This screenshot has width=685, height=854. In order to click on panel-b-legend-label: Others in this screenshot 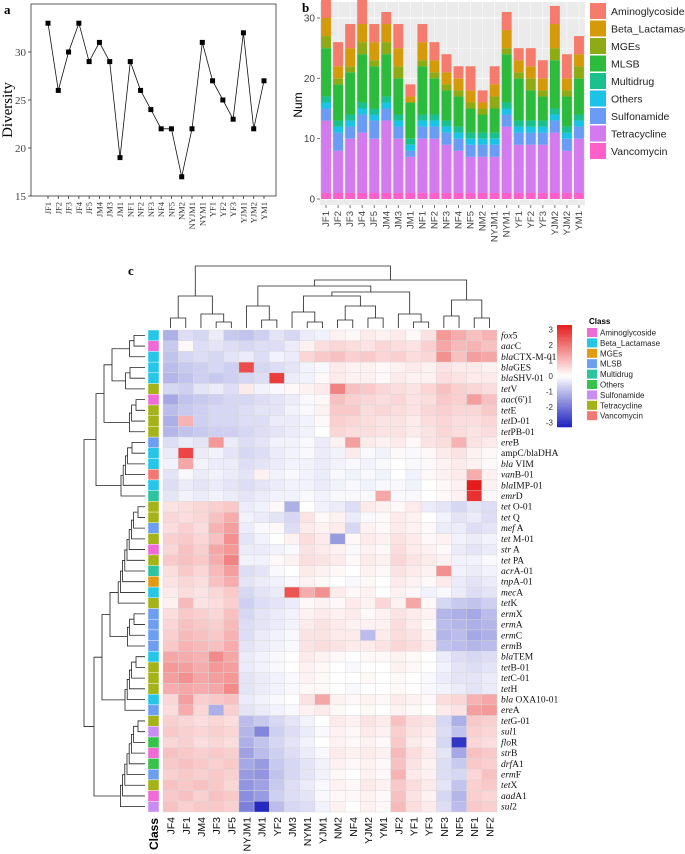, I will do `click(627, 100)`.